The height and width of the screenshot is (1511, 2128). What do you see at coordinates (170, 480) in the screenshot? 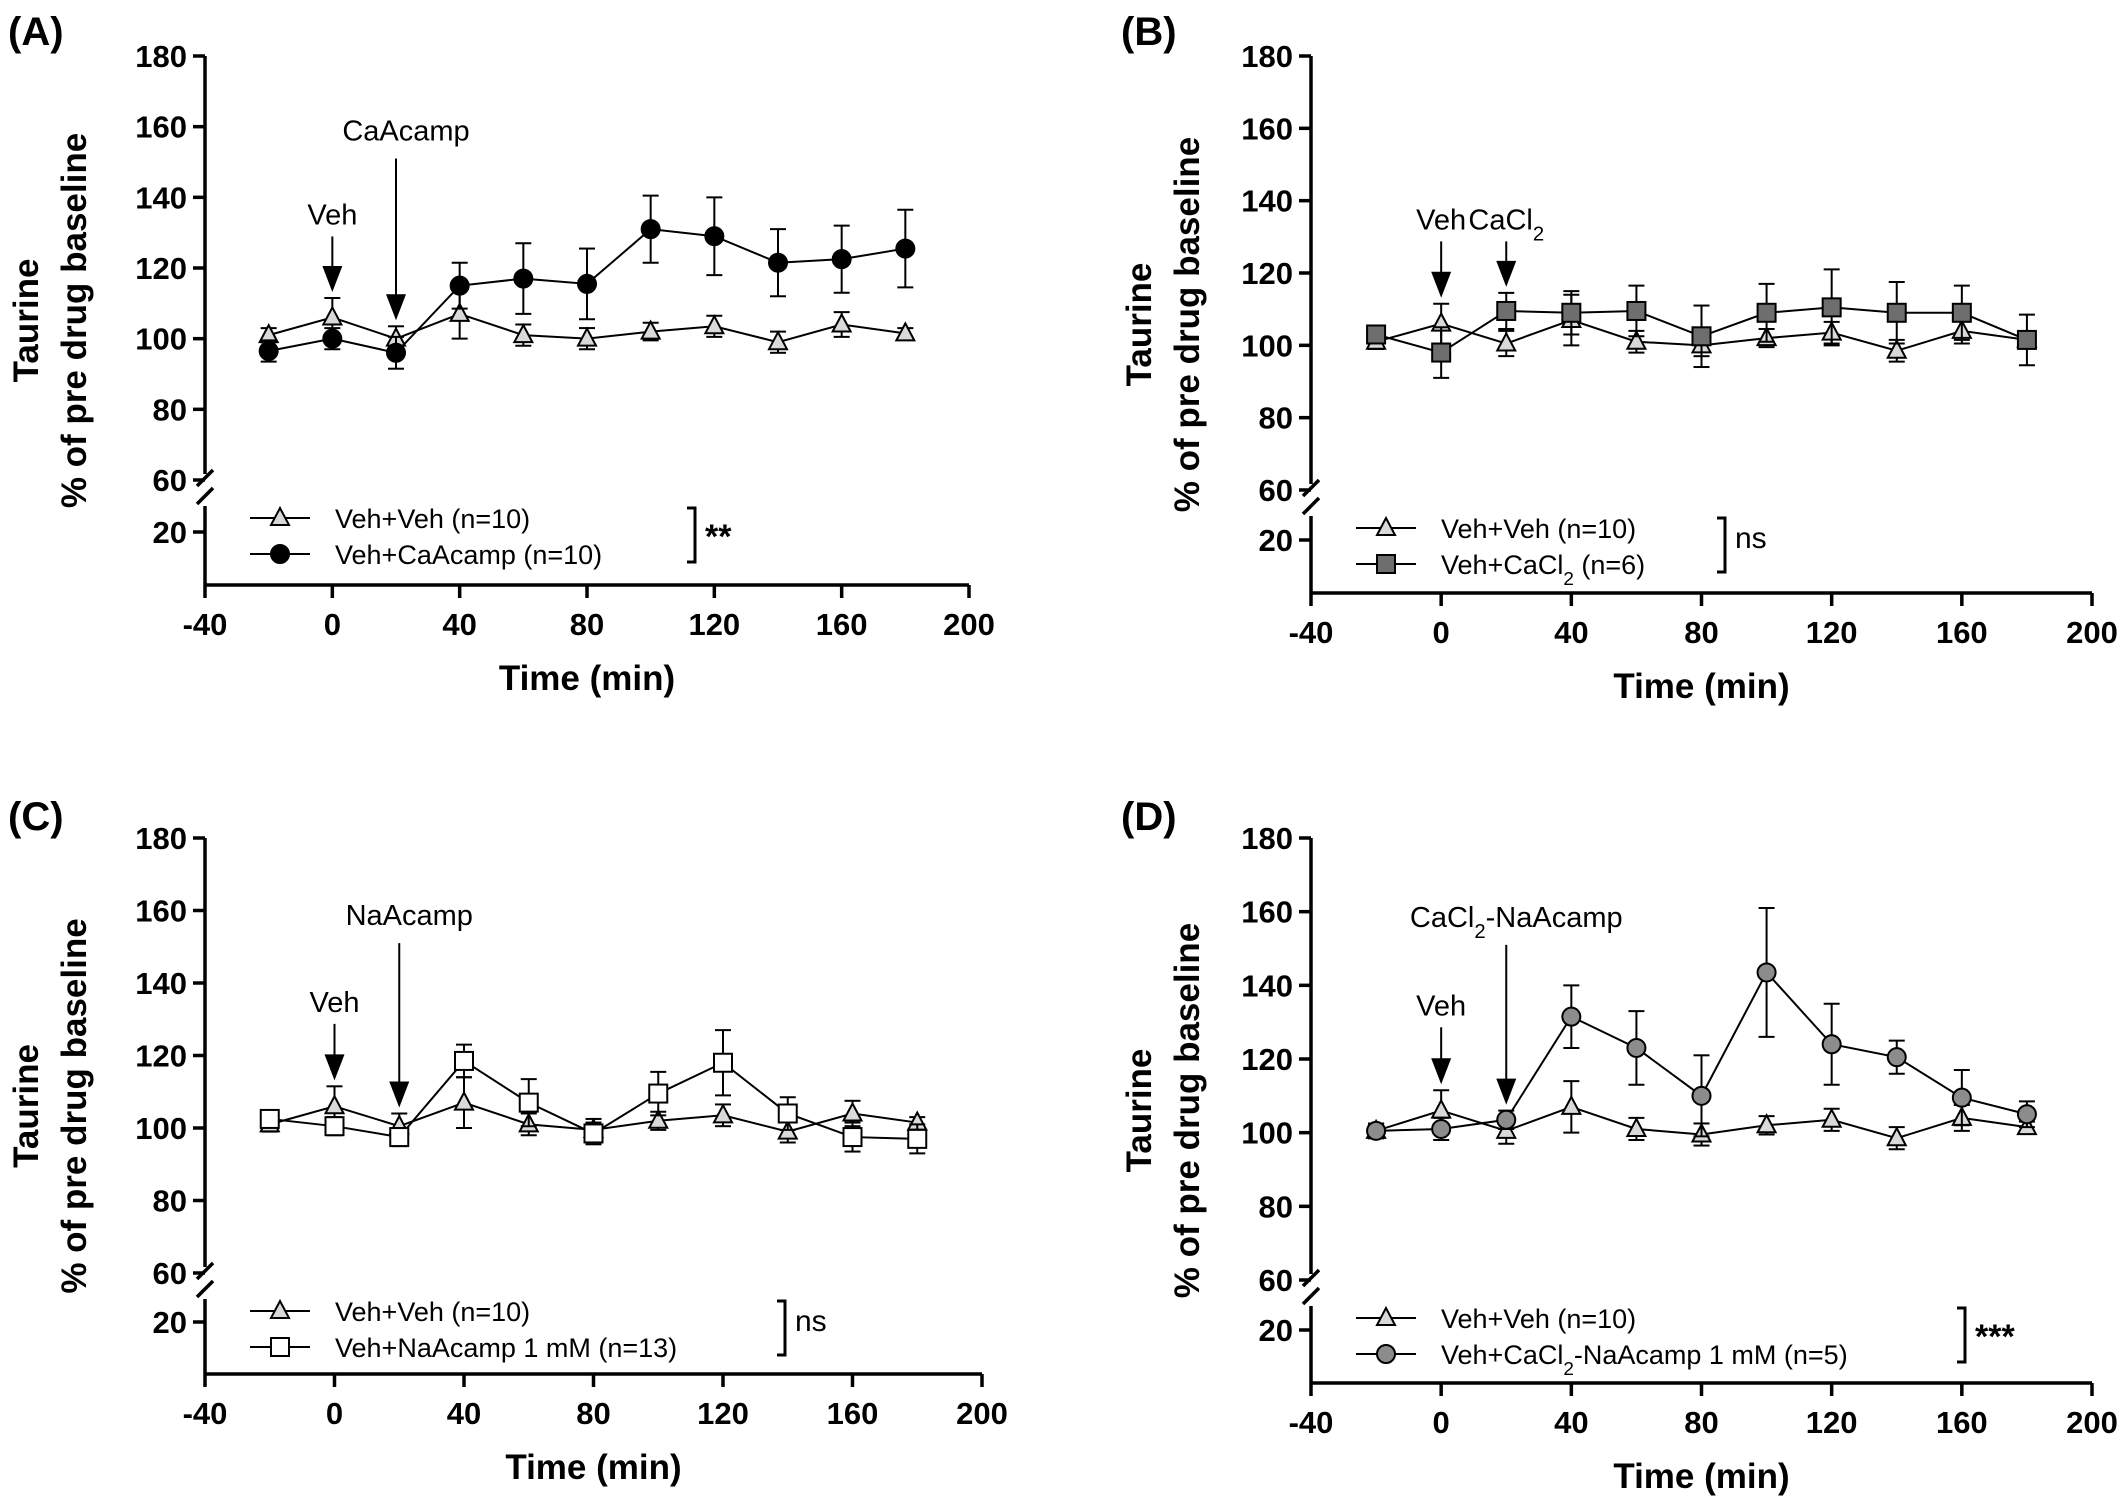
I see `y-tick-label: 60` at bounding box center [170, 480].